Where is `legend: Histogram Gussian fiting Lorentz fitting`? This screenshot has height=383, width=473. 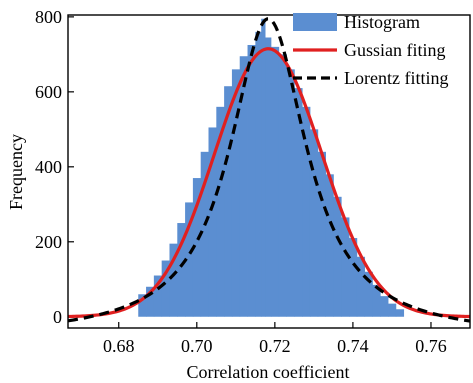
legend: Histogram Gussian fiting Lorentz fitting is located at coordinates (370, 50).